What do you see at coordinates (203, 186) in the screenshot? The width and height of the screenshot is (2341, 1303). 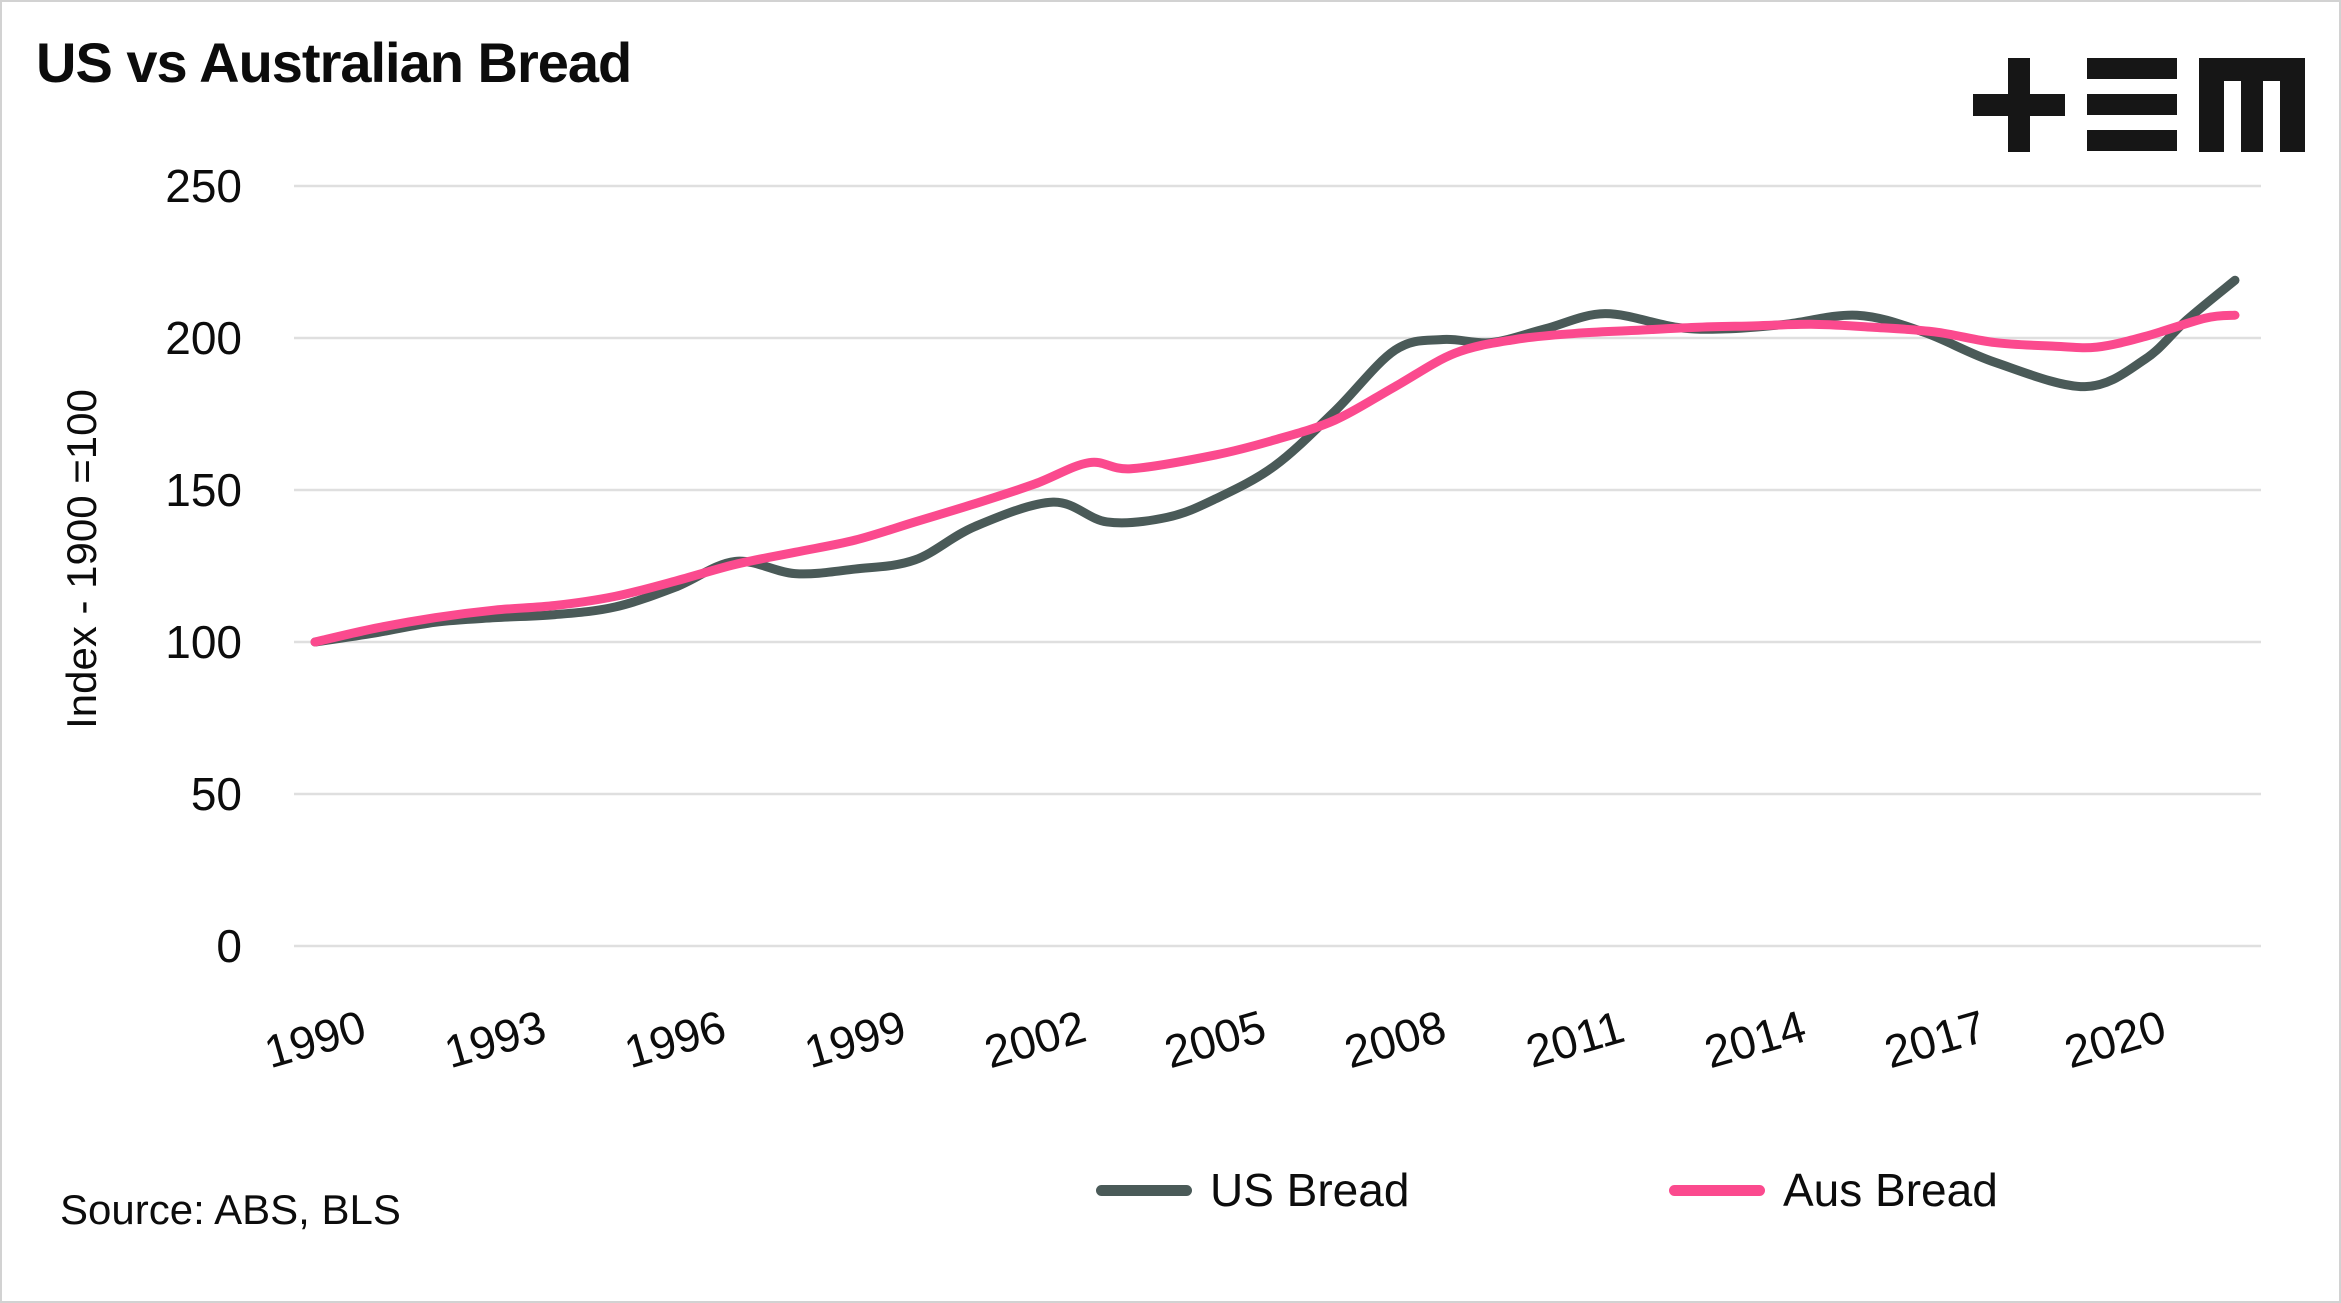 I see `y-tick-label: 250` at bounding box center [203, 186].